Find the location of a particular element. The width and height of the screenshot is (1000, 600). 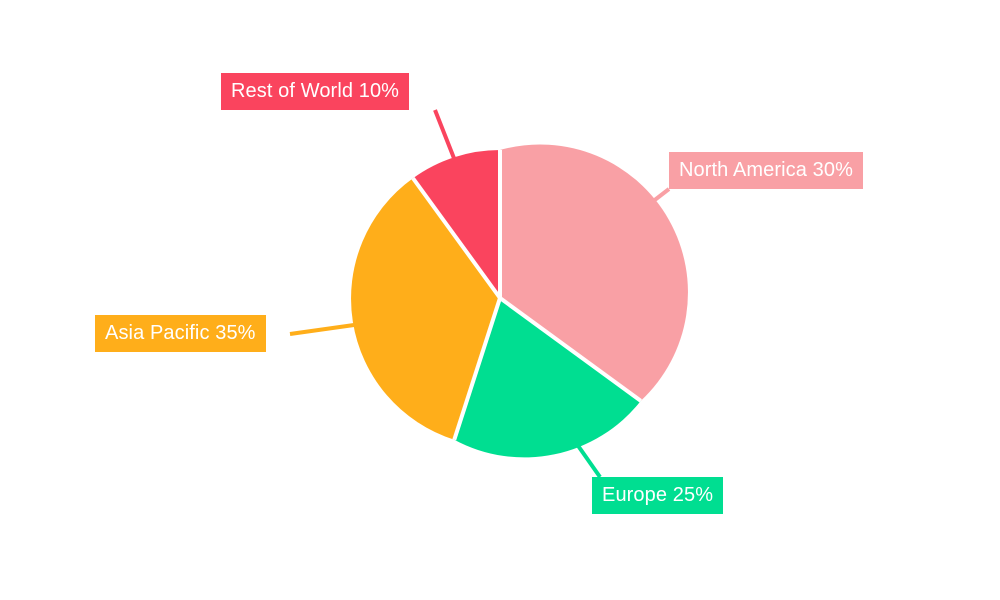

leader-line-asia-pacific is located at coordinates (322, 329).